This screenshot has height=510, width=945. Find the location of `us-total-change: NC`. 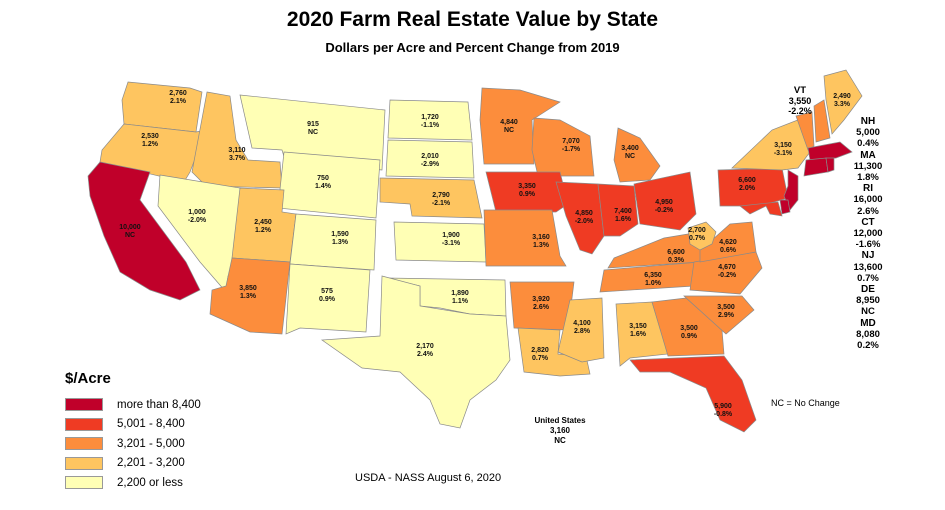

us-total-change: NC is located at coordinates (560, 440).